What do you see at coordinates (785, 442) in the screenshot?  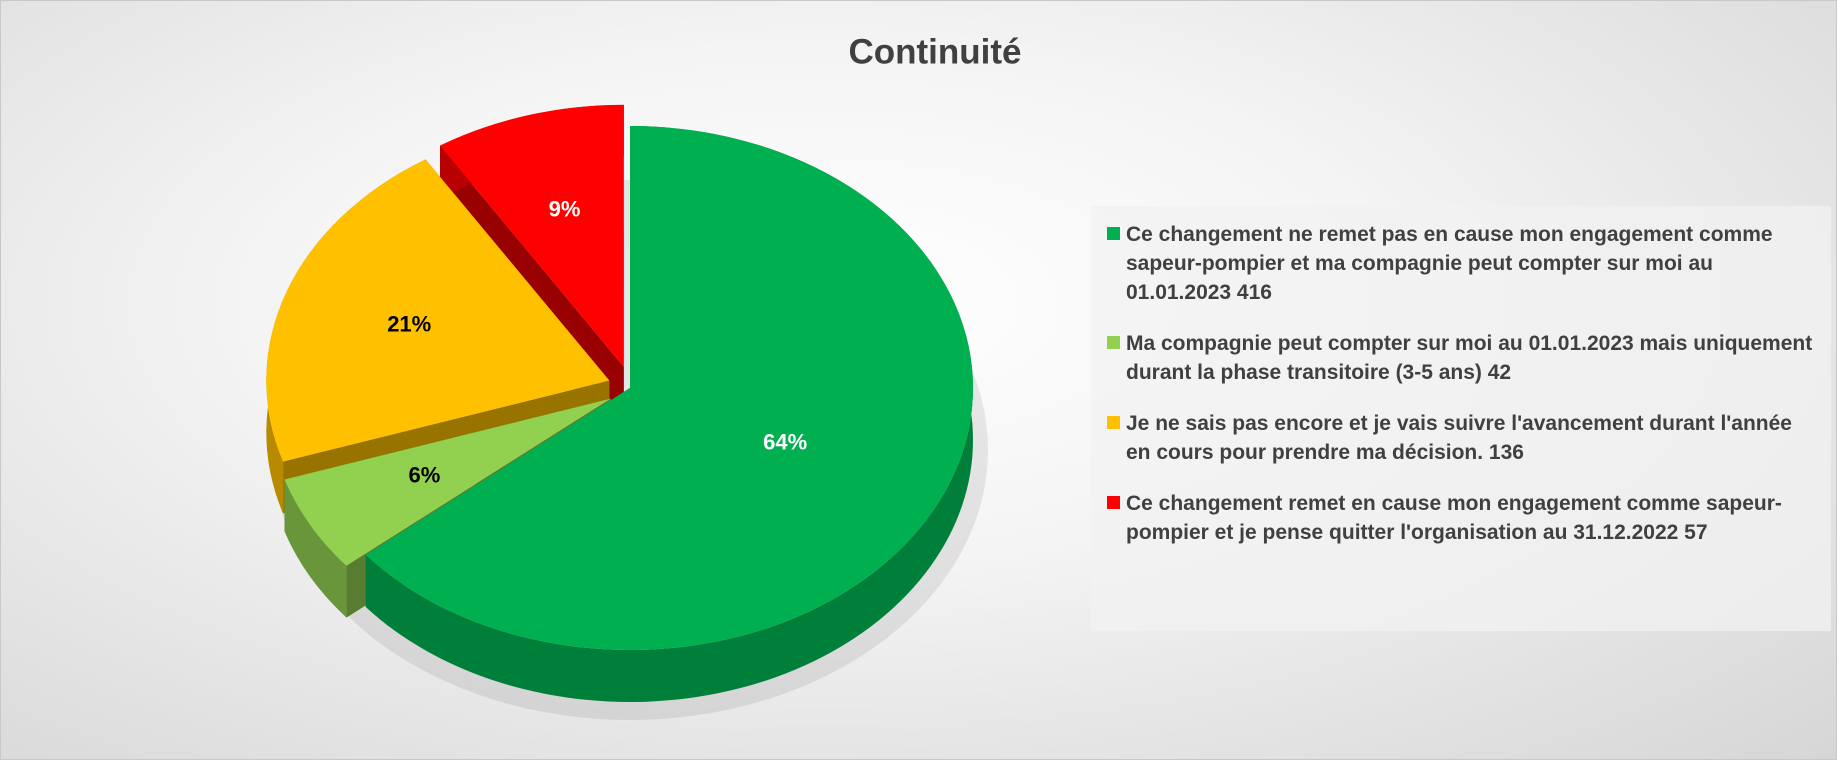 I see `data-label: 64%` at bounding box center [785, 442].